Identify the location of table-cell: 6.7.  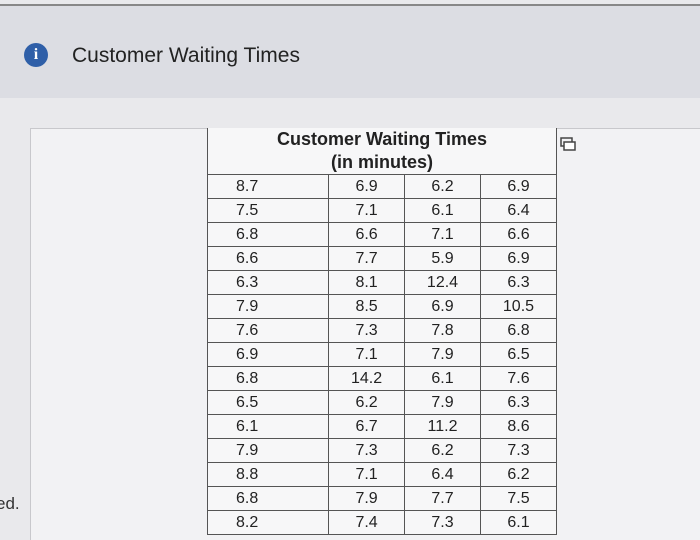
(367, 426).